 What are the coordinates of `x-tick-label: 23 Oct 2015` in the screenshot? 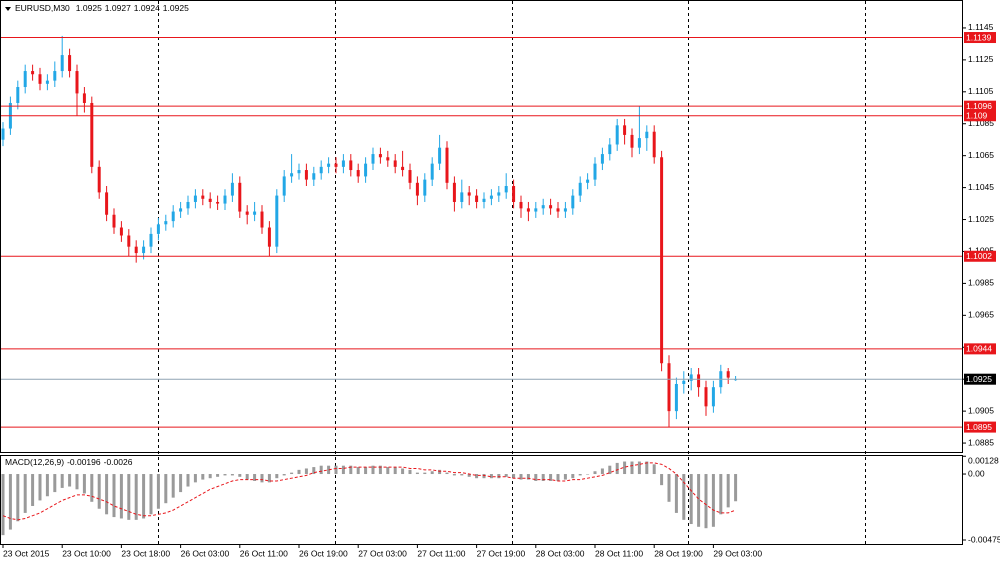 It's located at (26, 553).